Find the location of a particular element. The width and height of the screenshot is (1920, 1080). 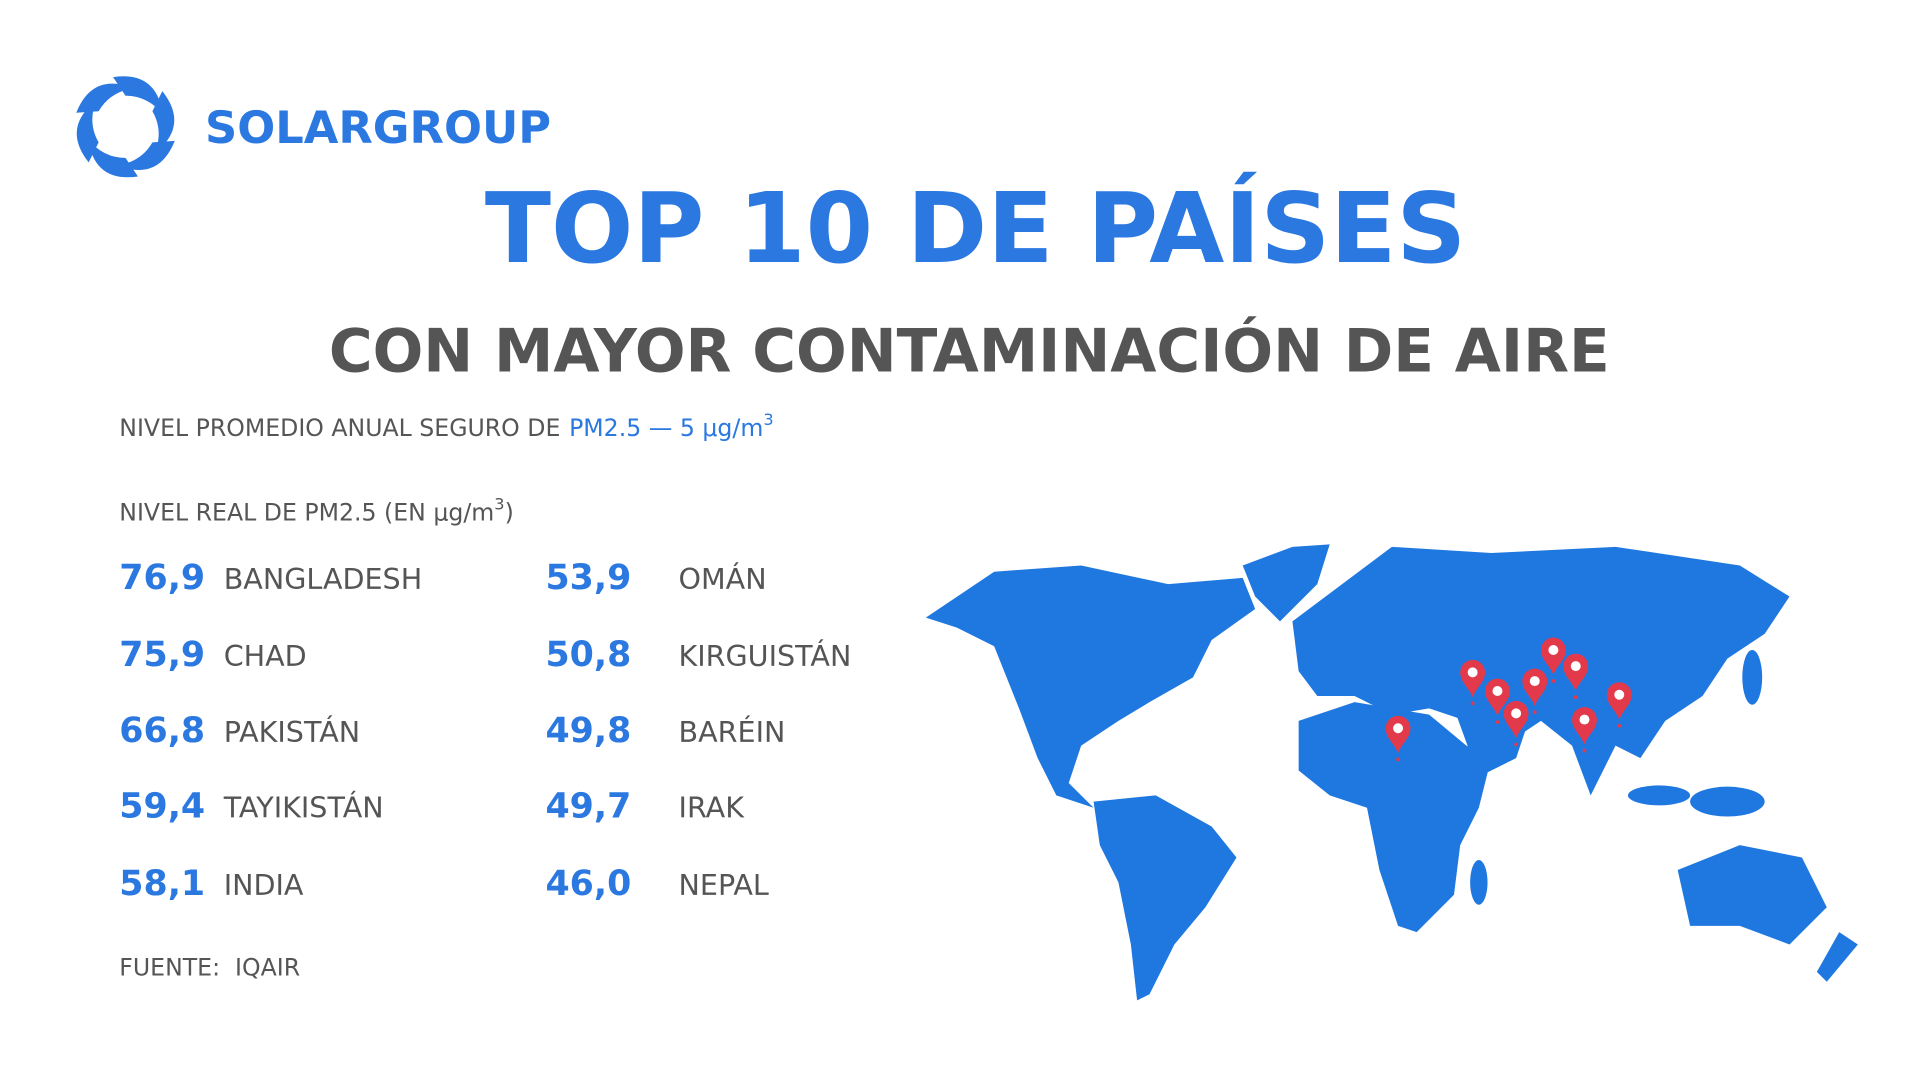

country-name: TAYIKISTÁN is located at coordinates (303, 808).